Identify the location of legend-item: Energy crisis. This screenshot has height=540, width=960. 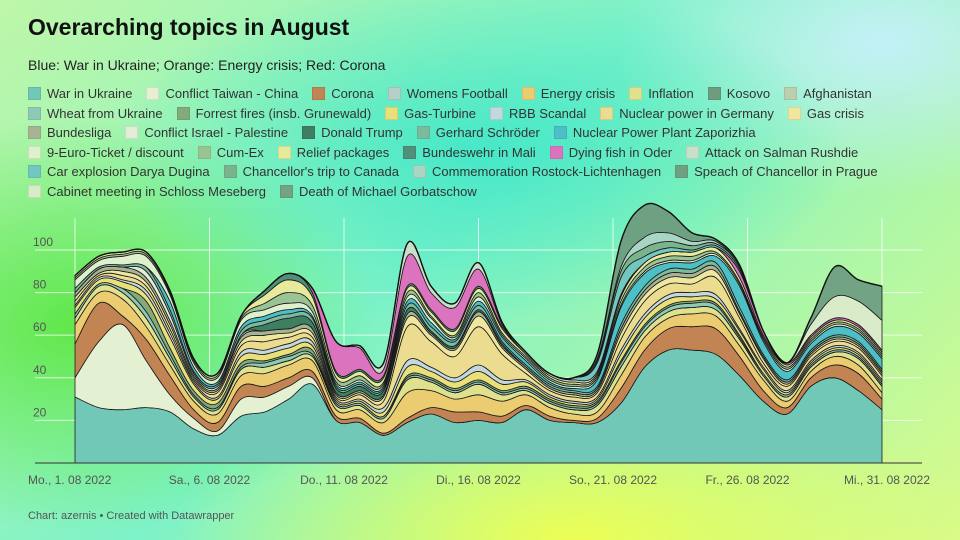
(568, 94).